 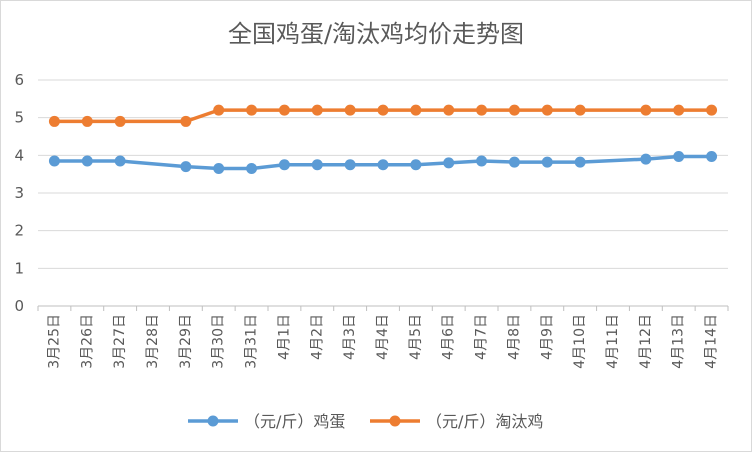 I want to click on x-tick-label: 4月7日, so click(x=482, y=337).